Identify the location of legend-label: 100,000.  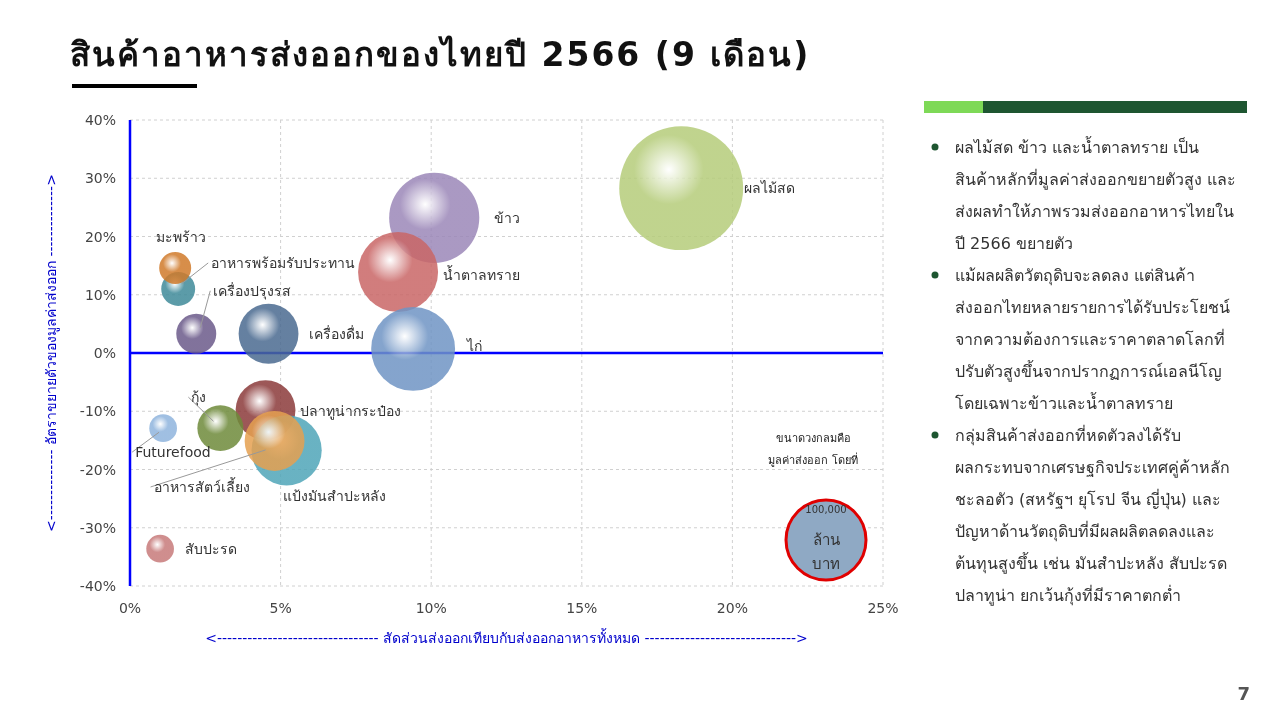
(826, 509).